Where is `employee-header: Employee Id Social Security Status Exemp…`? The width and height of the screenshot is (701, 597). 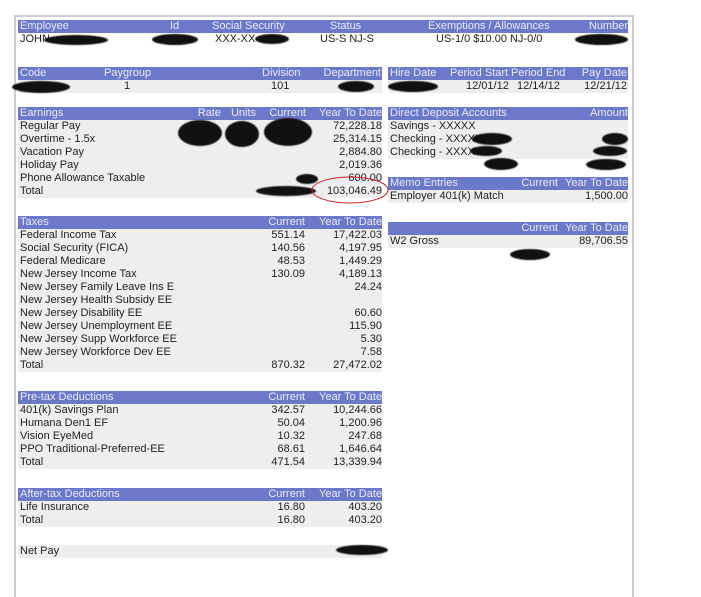
employee-header: Employee Id Social Security Status Exemp… is located at coordinates (323, 26).